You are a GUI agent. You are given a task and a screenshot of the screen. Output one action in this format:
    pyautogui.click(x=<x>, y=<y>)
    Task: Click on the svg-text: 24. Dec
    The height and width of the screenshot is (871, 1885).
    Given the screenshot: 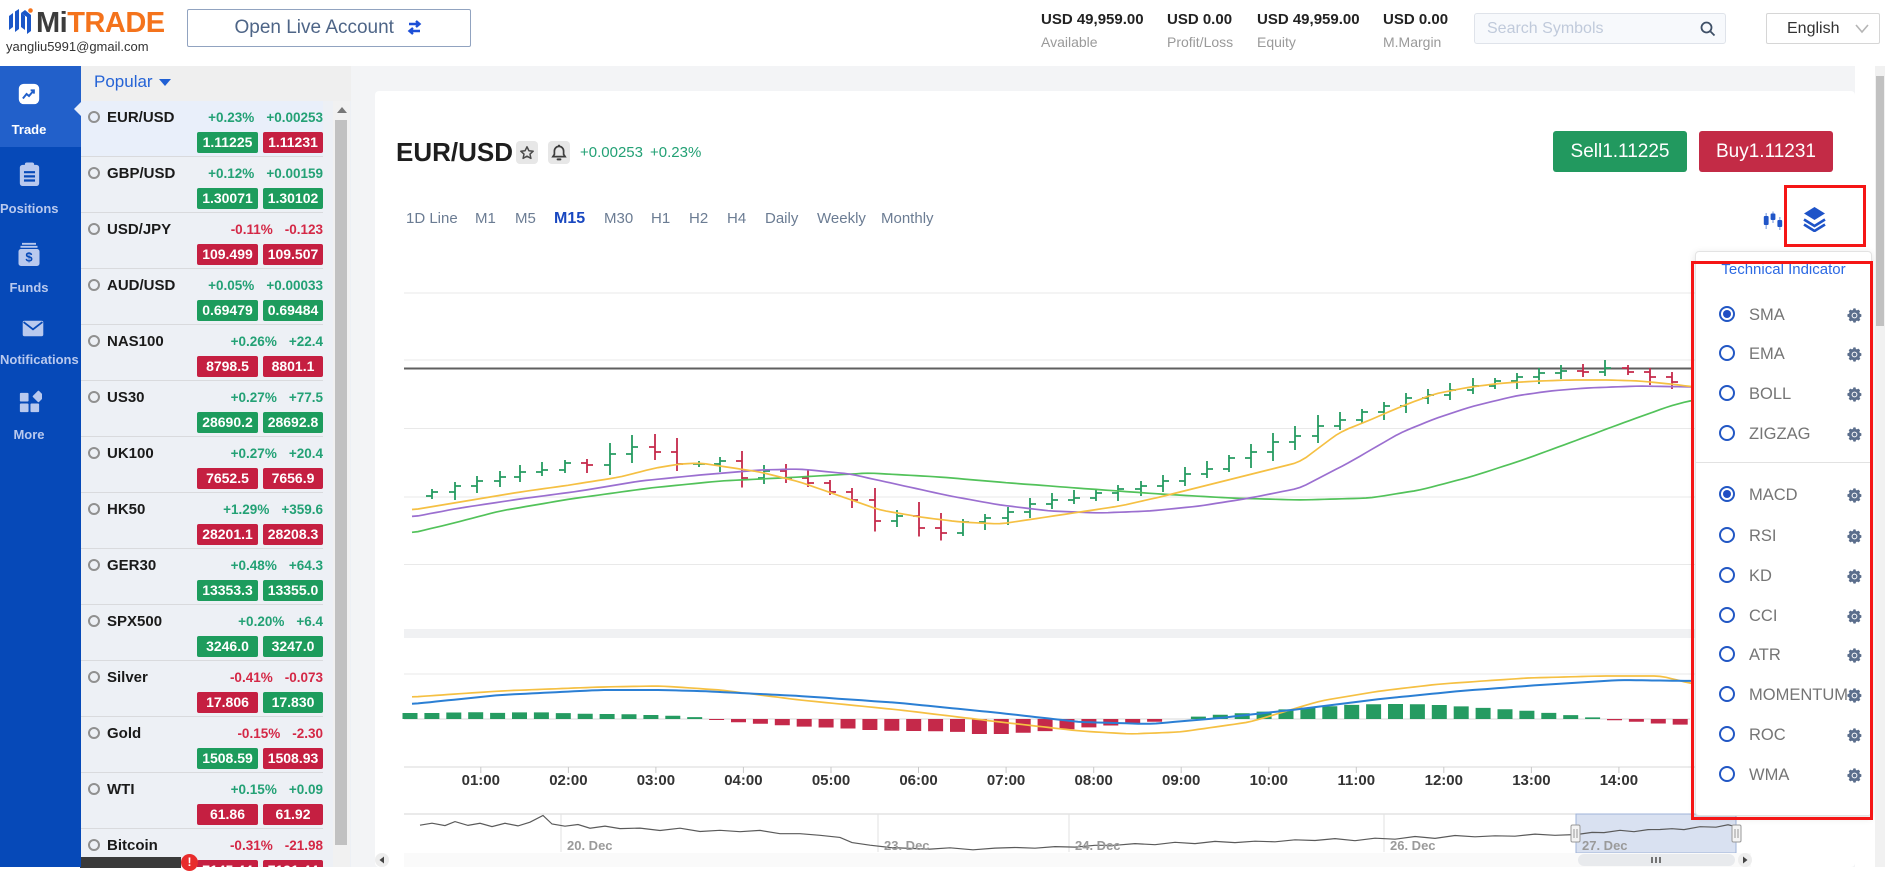 What is the action you would take?
    pyautogui.click(x=1098, y=845)
    